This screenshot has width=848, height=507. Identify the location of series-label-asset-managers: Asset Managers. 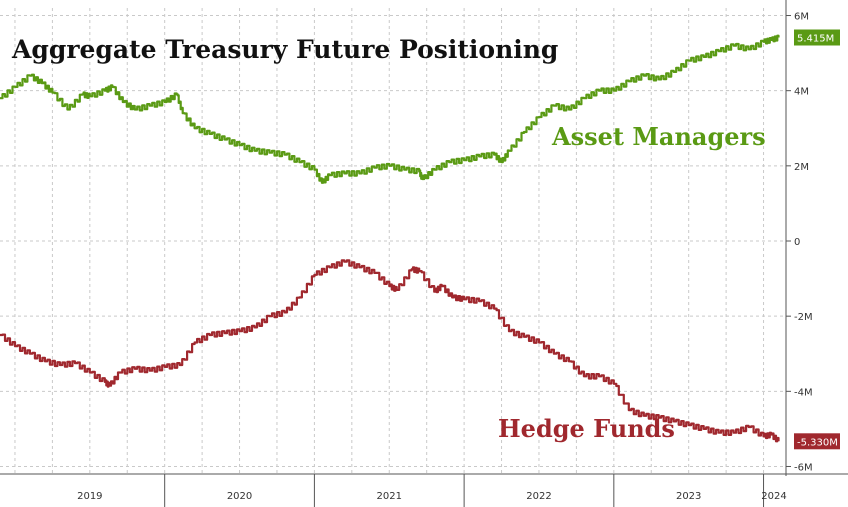
(658, 136).